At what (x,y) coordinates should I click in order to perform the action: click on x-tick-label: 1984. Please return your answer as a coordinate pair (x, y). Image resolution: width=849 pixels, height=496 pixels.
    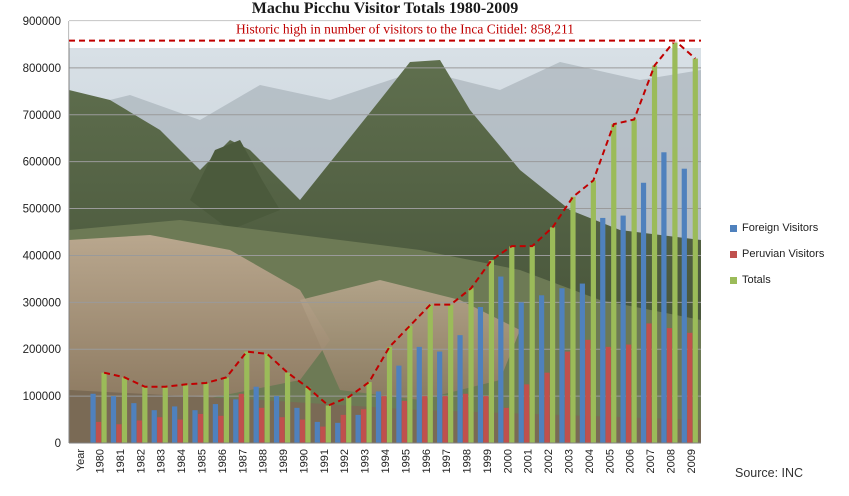
    Looking at the image, I should click on (182, 461).